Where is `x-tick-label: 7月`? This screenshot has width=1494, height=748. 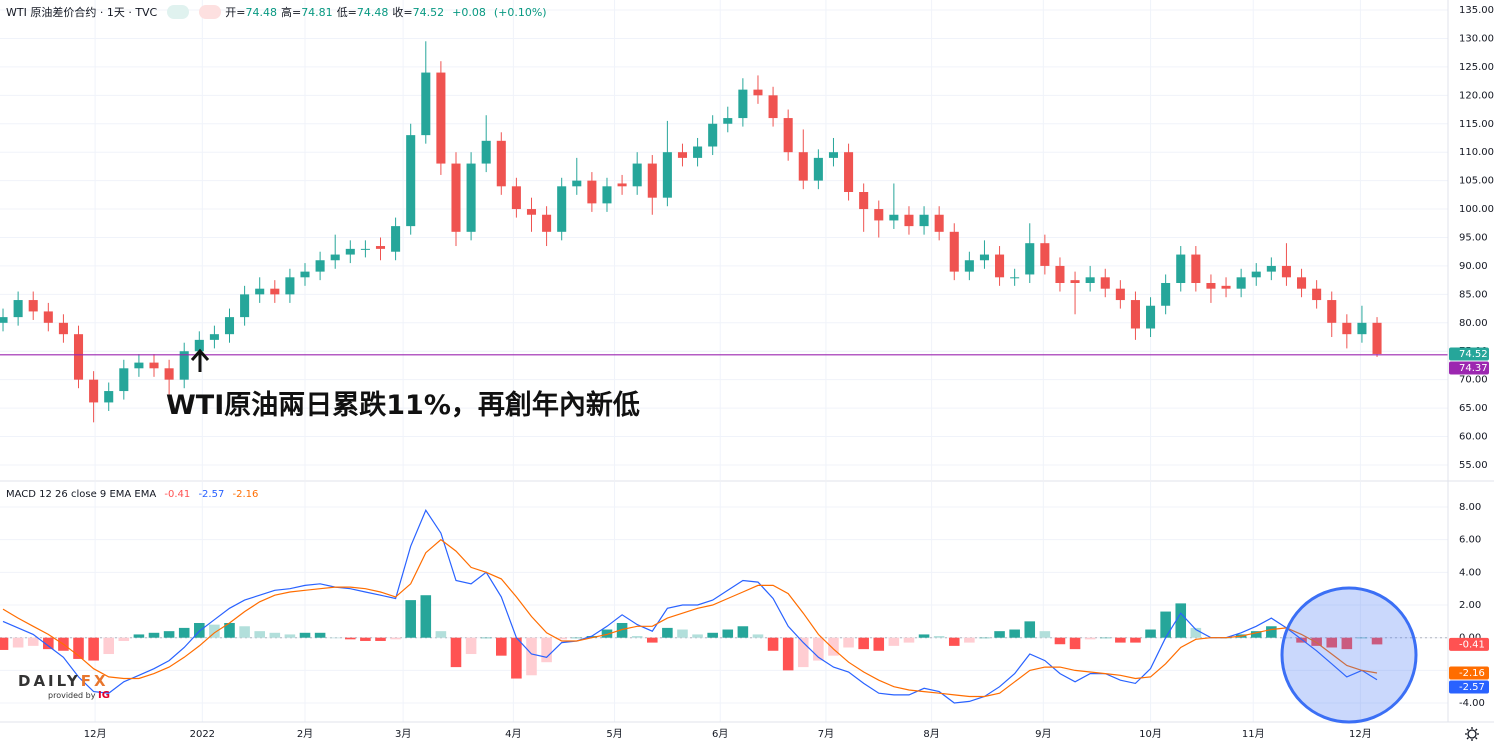 x-tick-label: 7月 is located at coordinates (826, 734).